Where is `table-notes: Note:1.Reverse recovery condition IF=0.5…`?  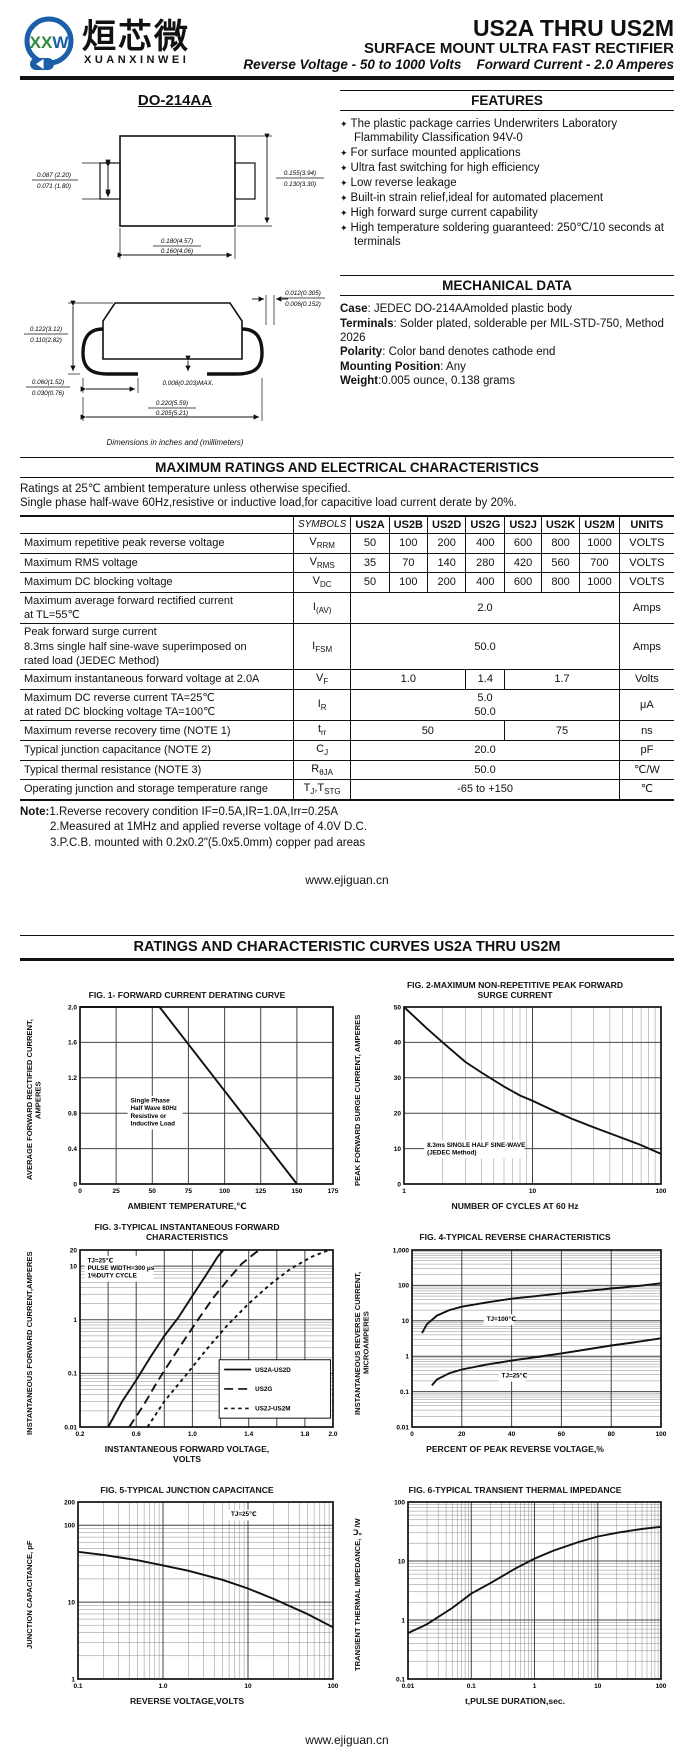 table-notes: Note:1.Reverse recovery condition IF=0.5… is located at coordinates (194, 827).